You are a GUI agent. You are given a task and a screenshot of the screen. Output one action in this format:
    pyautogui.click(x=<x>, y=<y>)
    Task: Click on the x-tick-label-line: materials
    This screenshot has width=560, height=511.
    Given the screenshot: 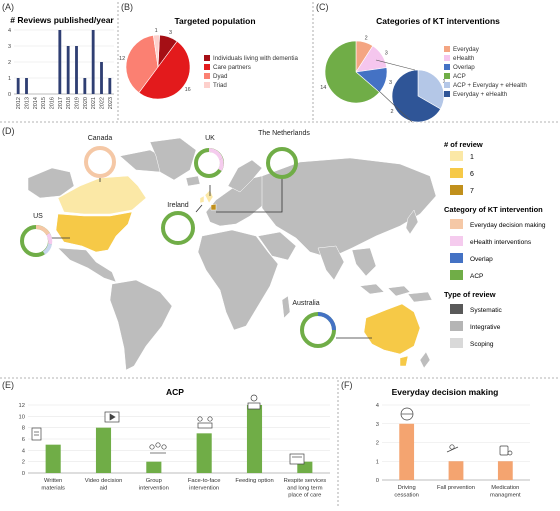 What is the action you would take?
    pyautogui.click(x=53, y=488)
    